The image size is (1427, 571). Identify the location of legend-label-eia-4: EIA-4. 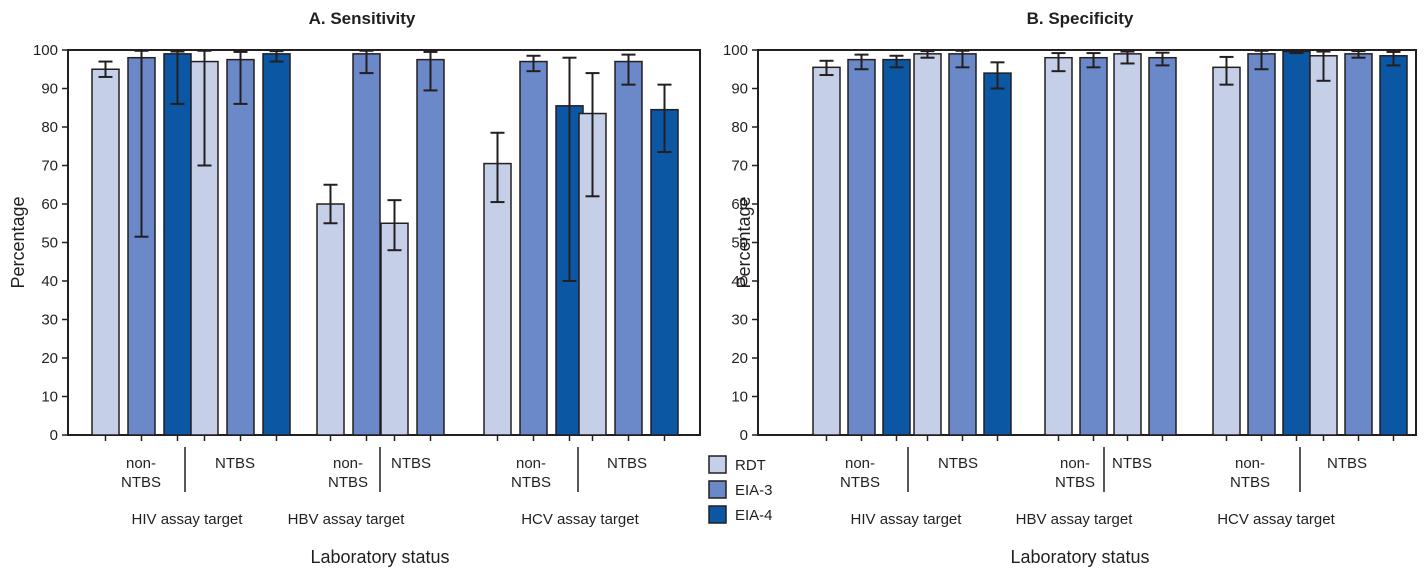
(754, 515).